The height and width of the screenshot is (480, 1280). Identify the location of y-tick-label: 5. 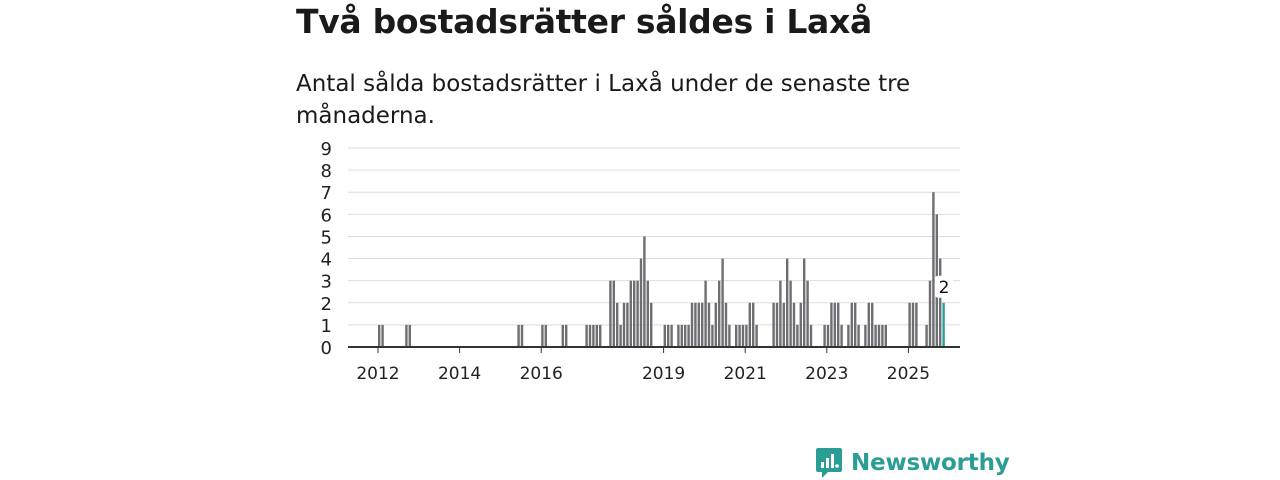
(326, 237).